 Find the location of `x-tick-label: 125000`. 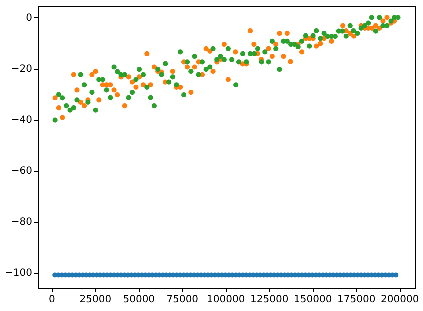

x-tick-label: 125000 is located at coordinates (269, 300).